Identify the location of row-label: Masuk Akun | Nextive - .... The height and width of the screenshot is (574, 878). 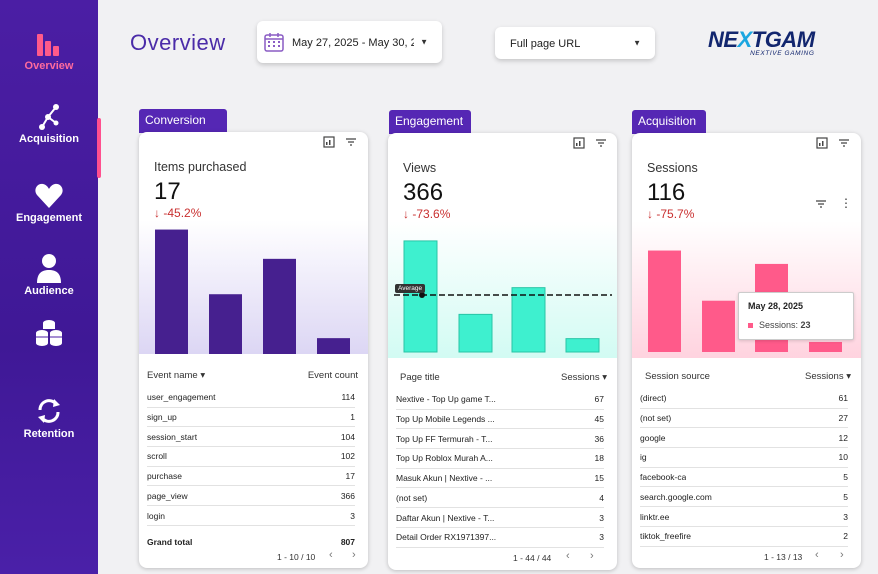
(444, 478).